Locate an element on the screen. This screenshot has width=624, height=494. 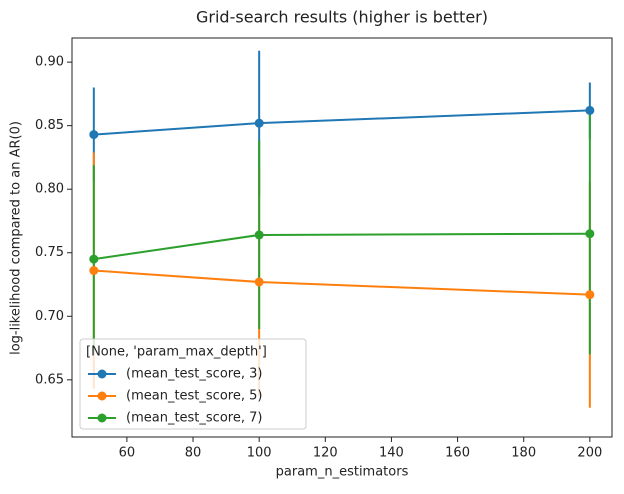
y-tick-label: 0.90 is located at coordinates (49, 62).